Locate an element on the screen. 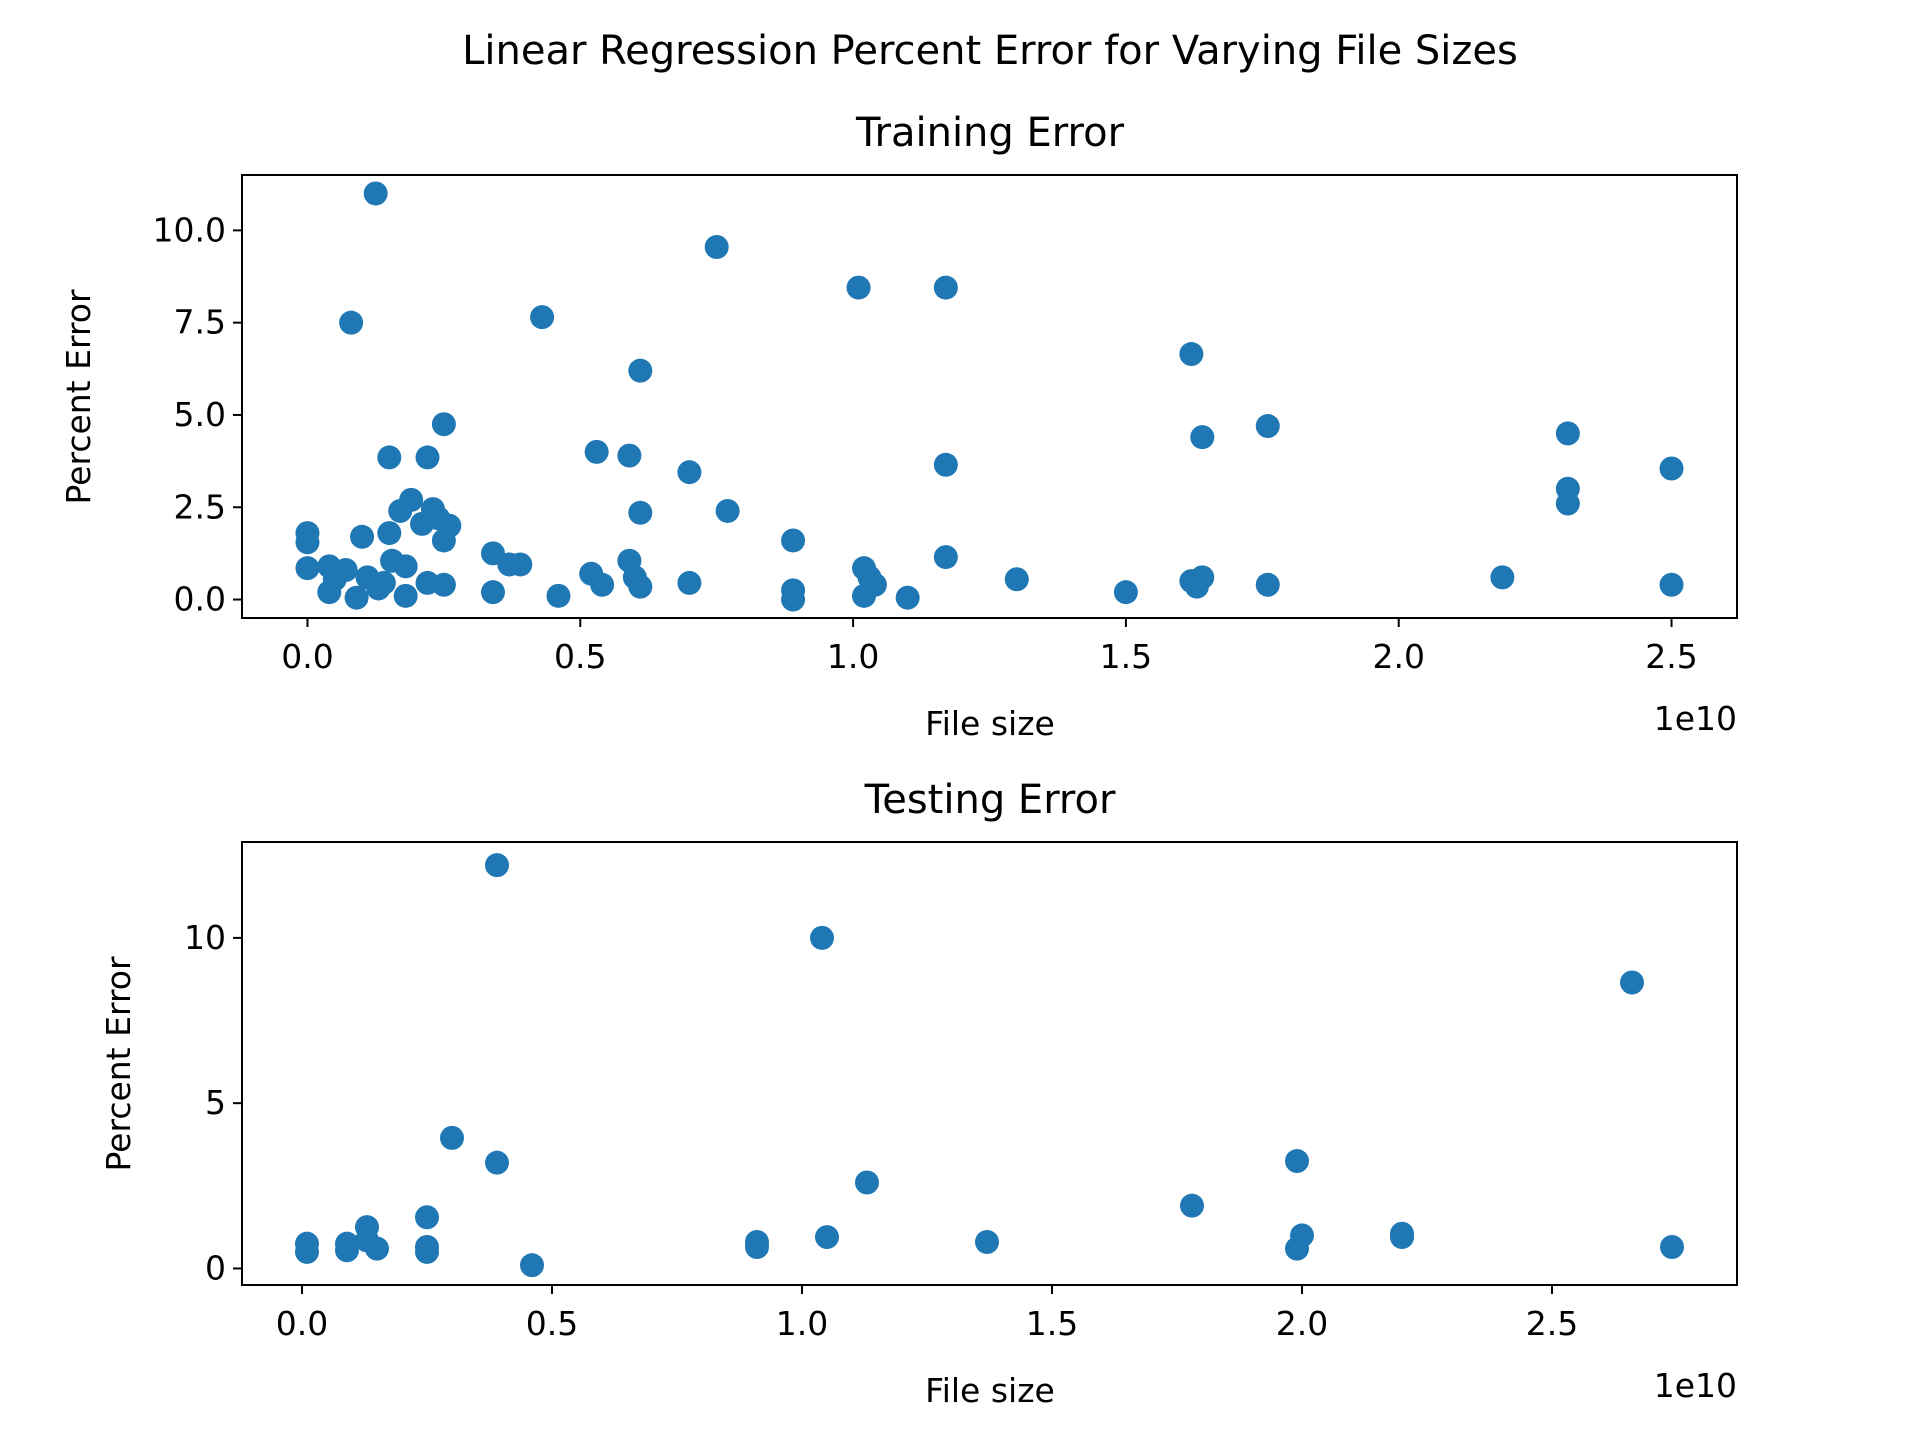 The image size is (1920, 1440). testing-y-tick-label: 0 is located at coordinates (215, 1267).